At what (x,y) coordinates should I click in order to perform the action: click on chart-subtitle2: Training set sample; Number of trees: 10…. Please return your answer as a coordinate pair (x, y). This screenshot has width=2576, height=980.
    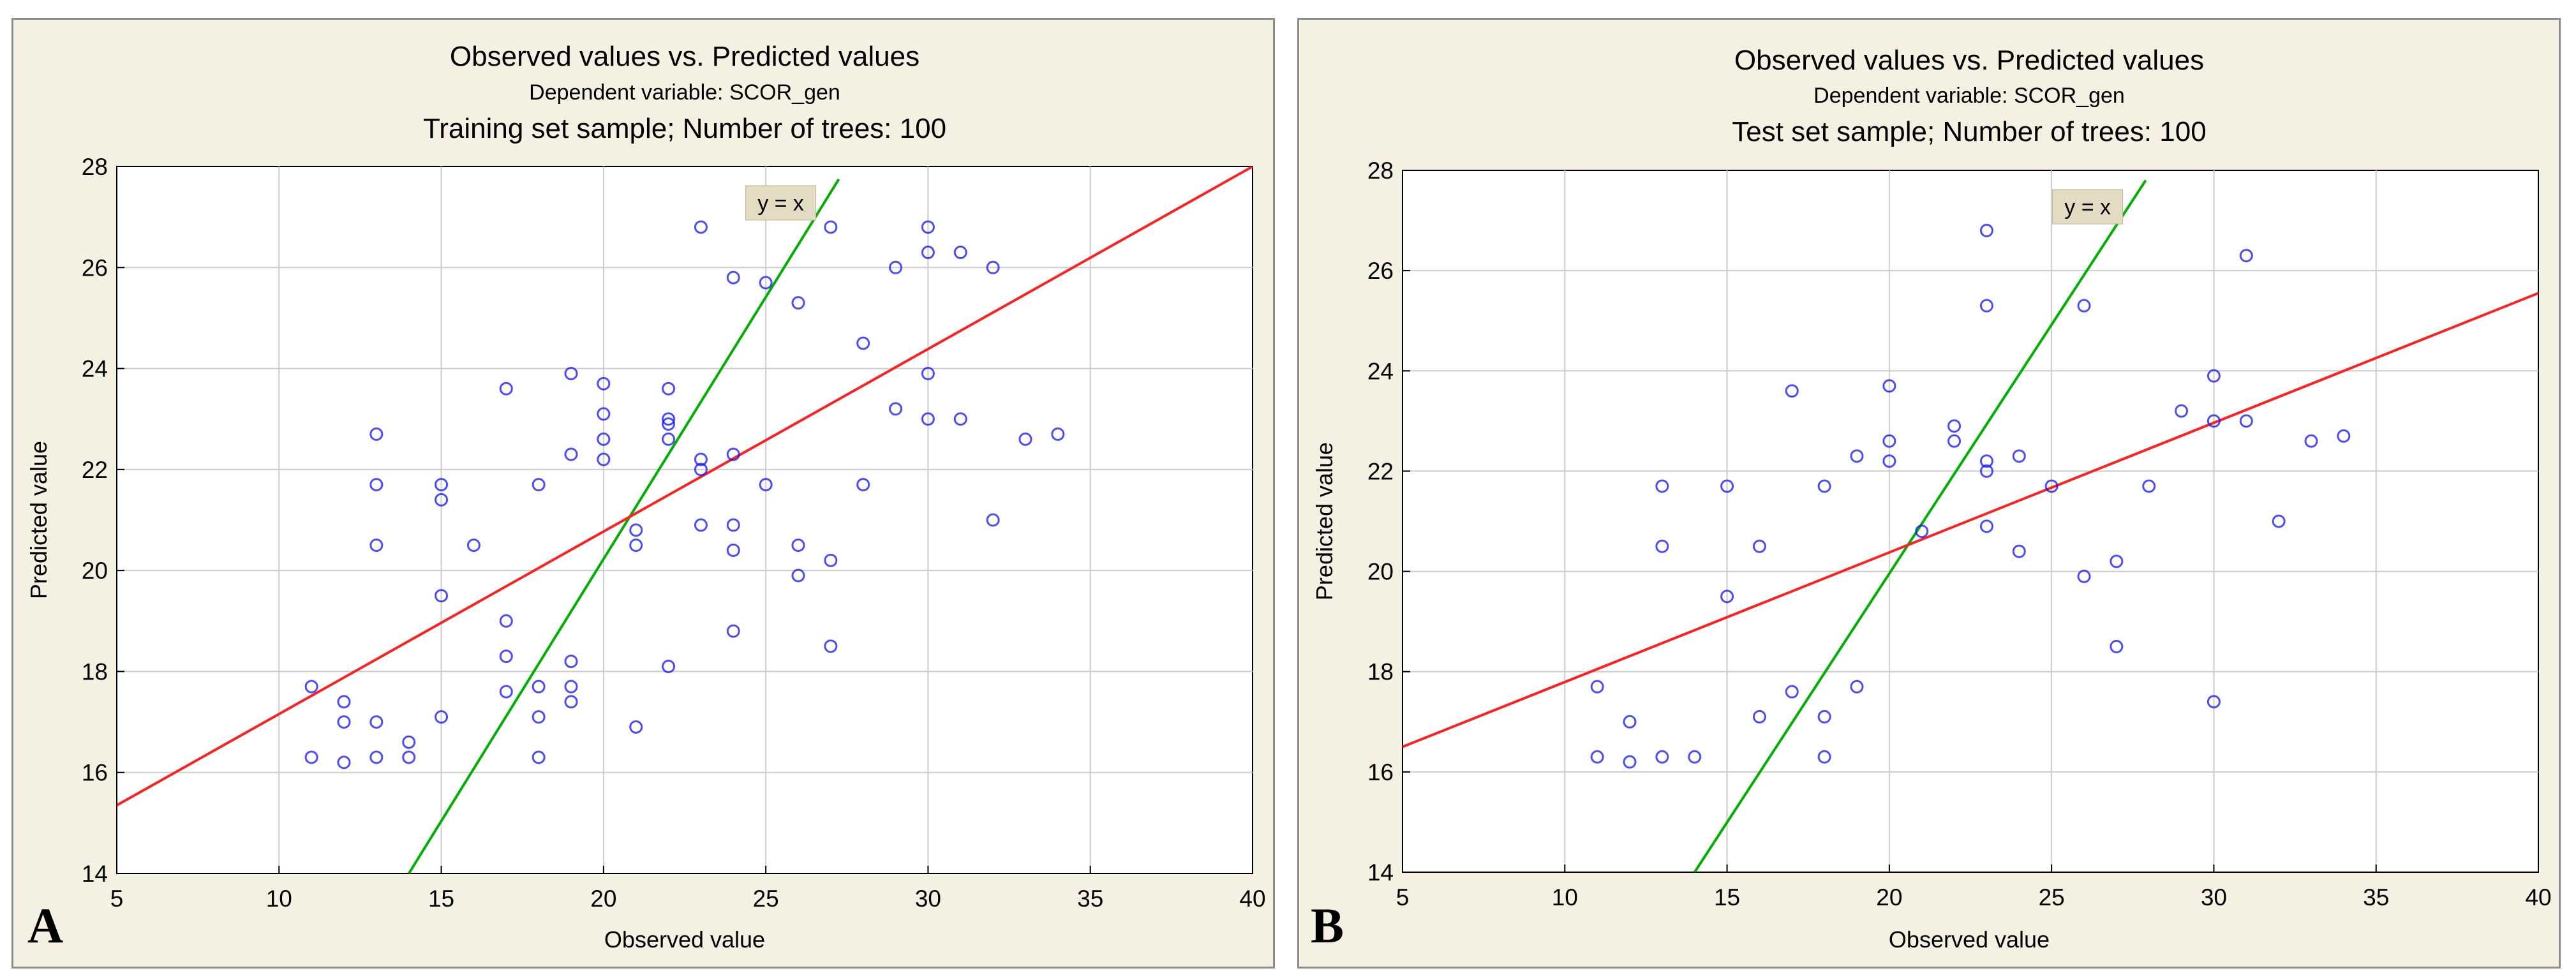
    Looking at the image, I should click on (684, 128).